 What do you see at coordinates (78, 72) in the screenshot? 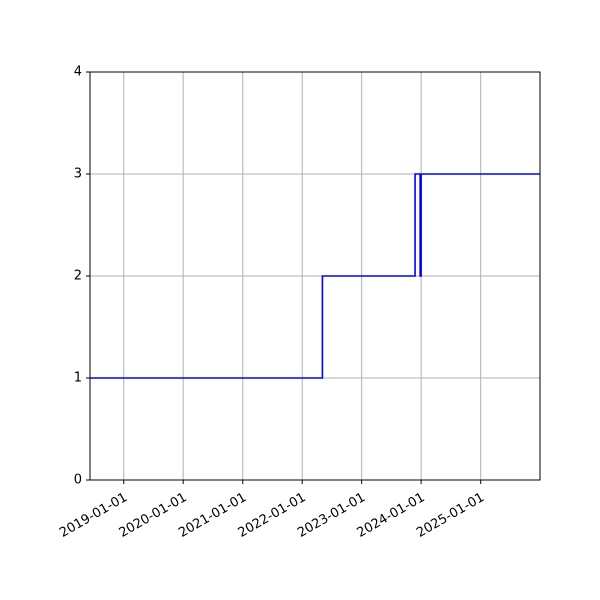
I see `y-tick-label: 4` at bounding box center [78, 72].